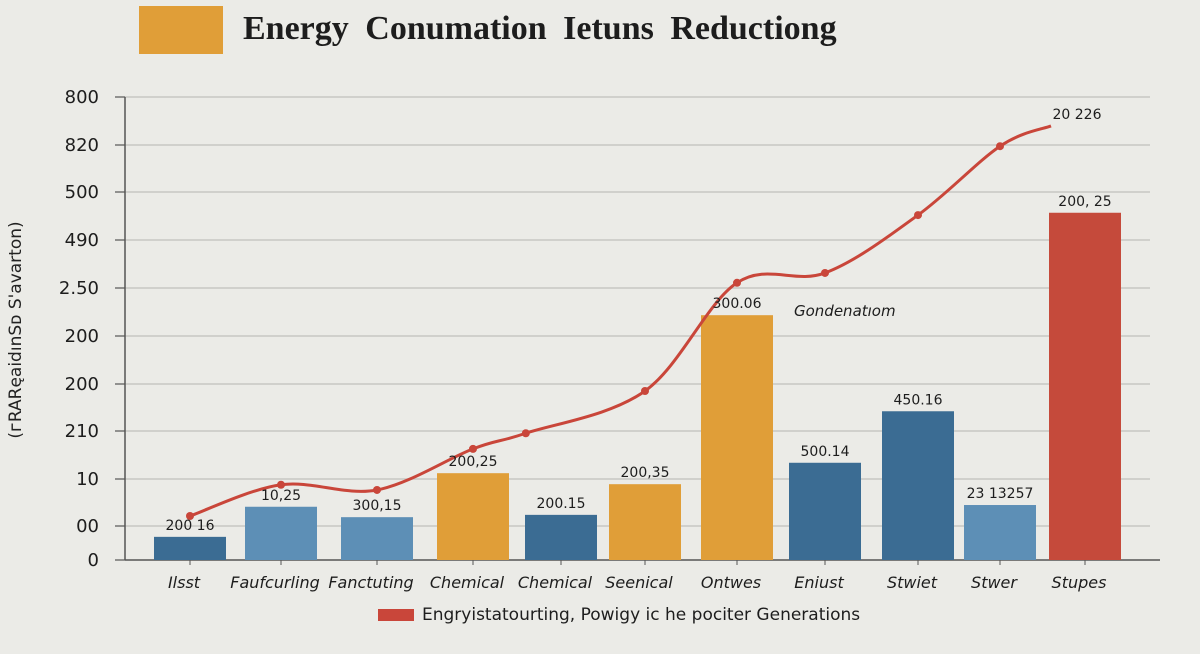 Image resolution: width=1200 pixels, height=654 pixels. What do you see at coordinates (82, 97) in the screenshot?
I see `y-tick-label: 800` at bounding box center [82, 97].